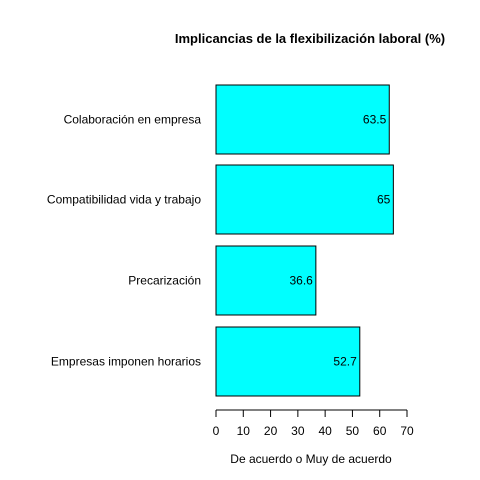 The height and width of the screenshot is (480, 480). What do you see at coordinates (311, 459) in the screenshot?
I see `x-axis-label: De acuerdo o Muy de acuerdo` at bounding box center [311, 459].